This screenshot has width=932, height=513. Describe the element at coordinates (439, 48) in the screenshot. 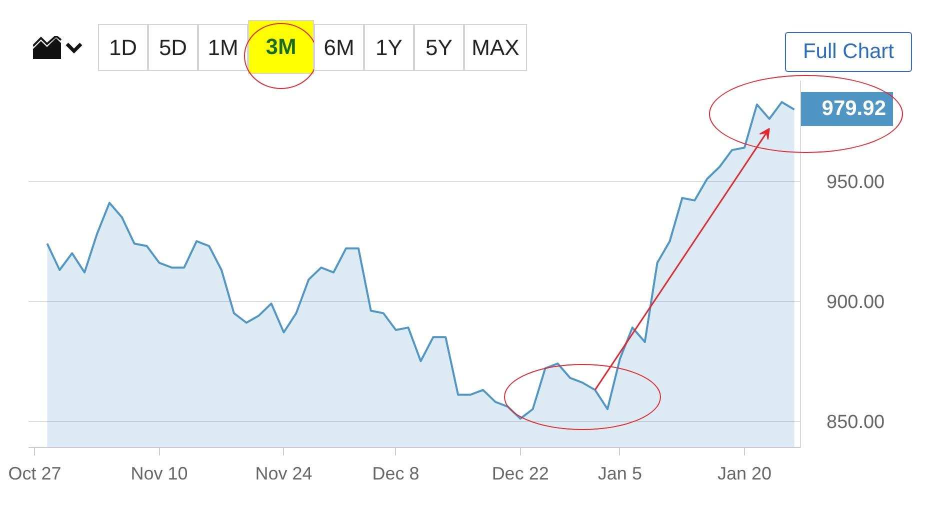

I see `text: 5Y` at that location.